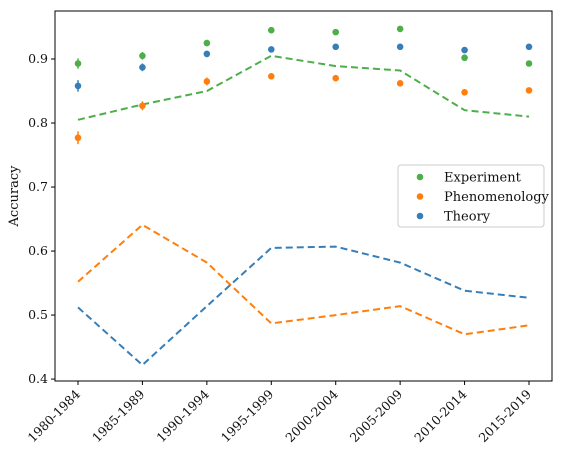 This screenshot has height=451, width=562. I want to click on legend-label-theory: Theory, so click(467, 217).